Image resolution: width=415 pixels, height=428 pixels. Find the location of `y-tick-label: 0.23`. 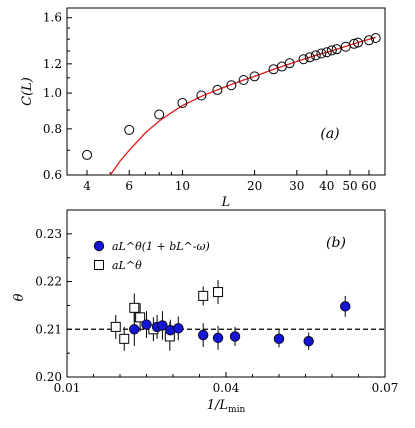

y-tick-label: 0.23 is located at coordinates (48, 234).